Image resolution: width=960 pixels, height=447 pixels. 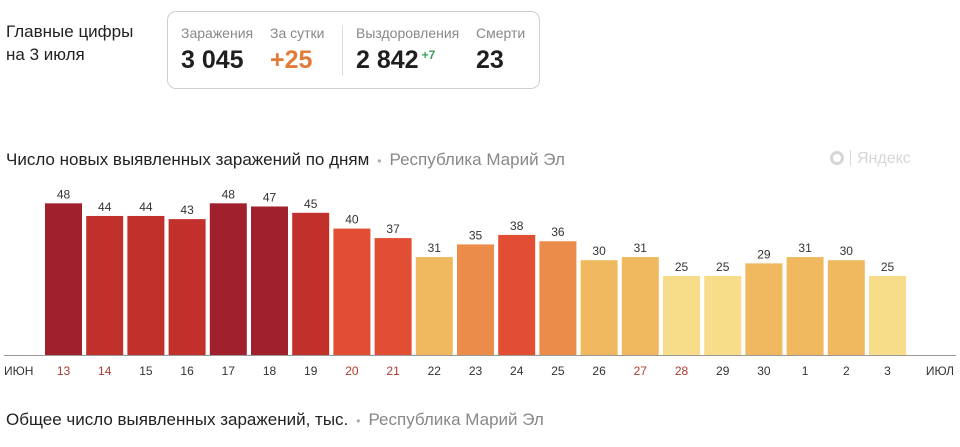 What do you see at coordinates (297, 33) in the screenshot?
I see `stat-daily-label: За сутки` at bounding box center [297, 33].